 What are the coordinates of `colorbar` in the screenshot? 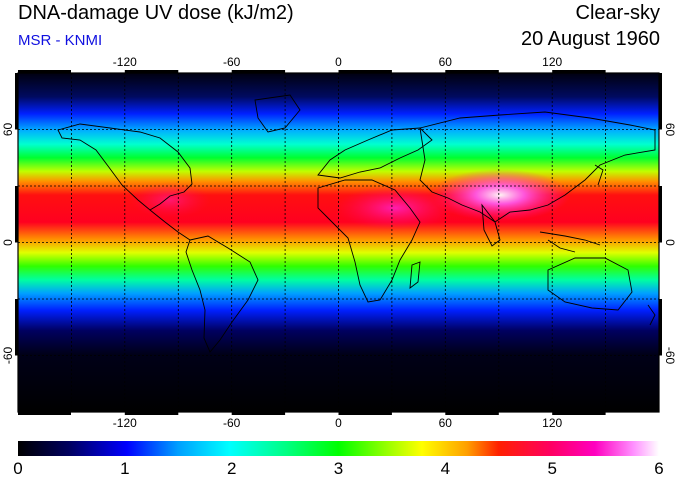 It's located at (338, 448).